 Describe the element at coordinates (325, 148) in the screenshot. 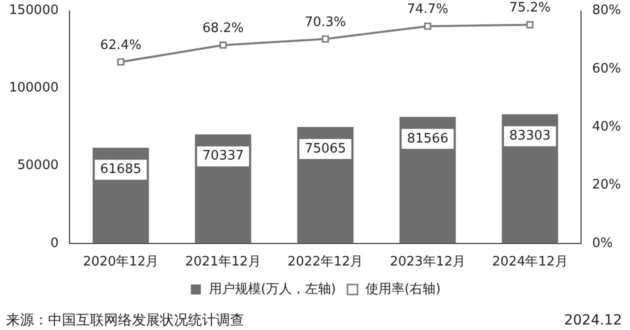

I see `data-label: 75065` at that location.